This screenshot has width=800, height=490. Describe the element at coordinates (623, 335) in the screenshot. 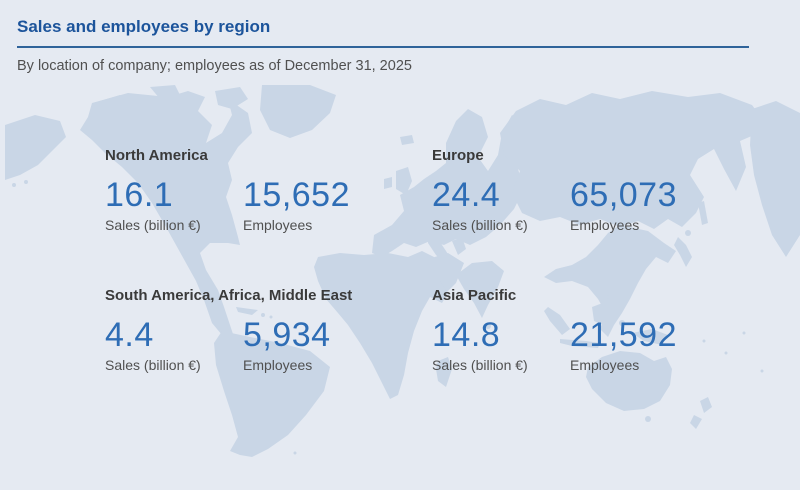

I see `employees-value: 21,592` at that location.